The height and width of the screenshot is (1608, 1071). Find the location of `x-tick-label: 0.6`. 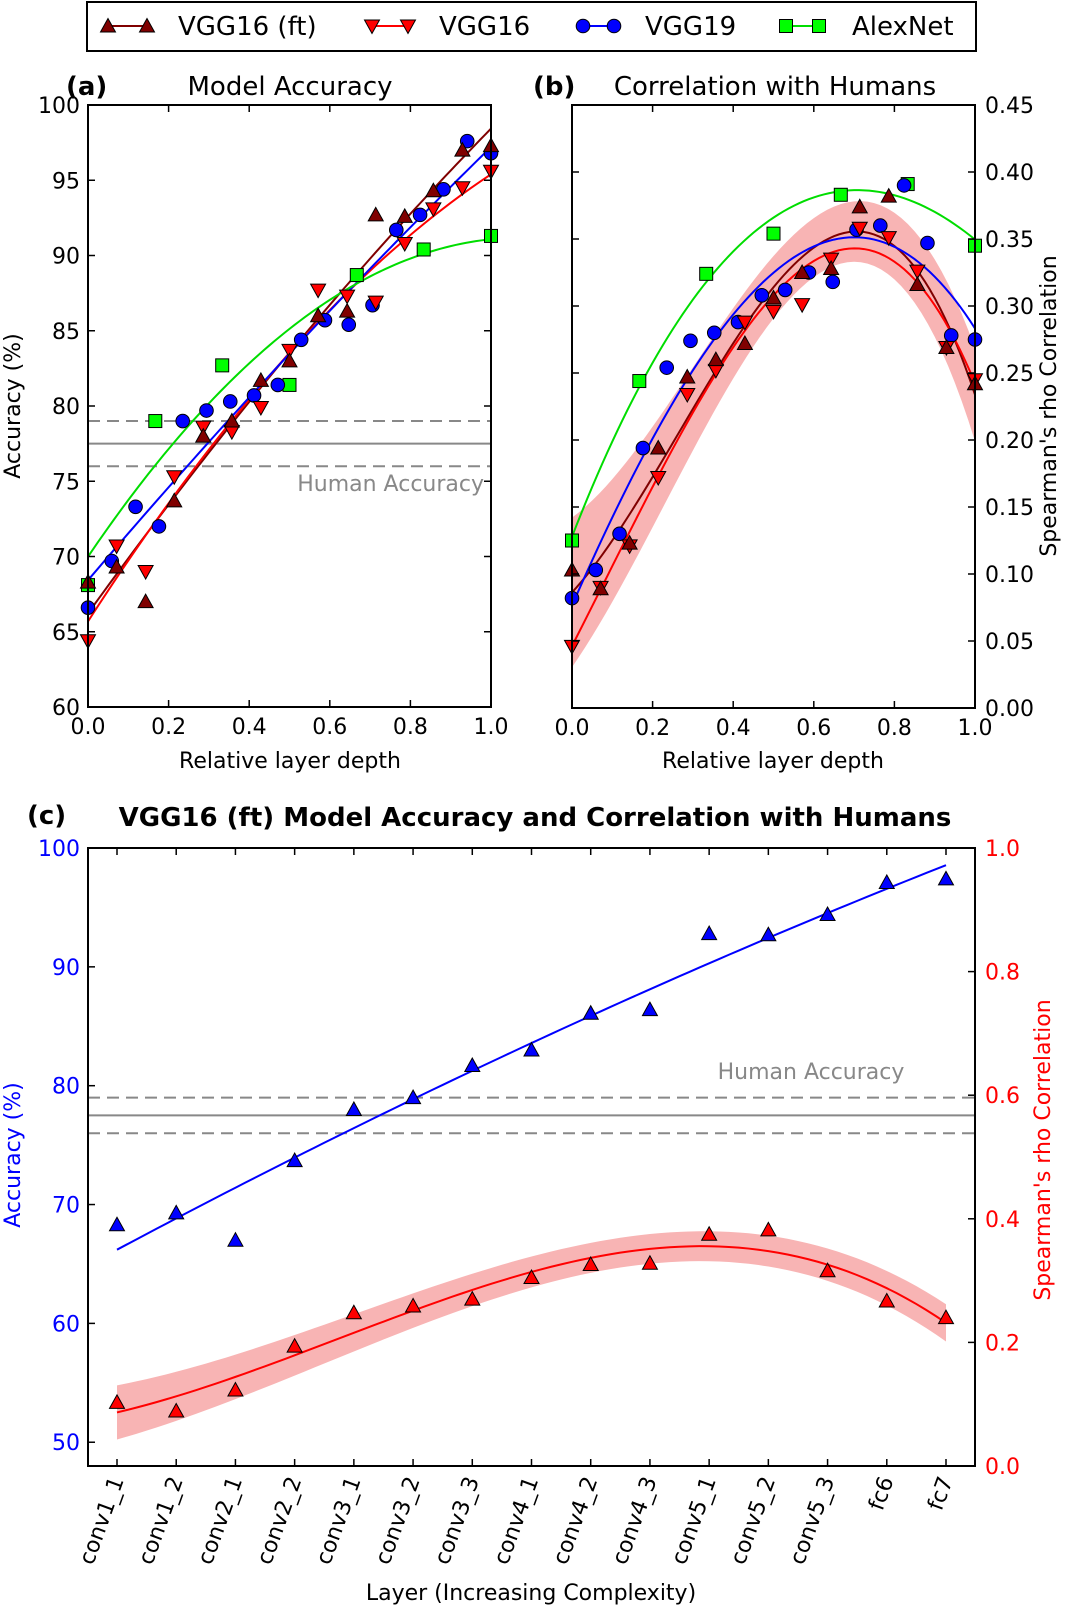

x-tick-label: 0.6 is located at coordinates (329, 727).